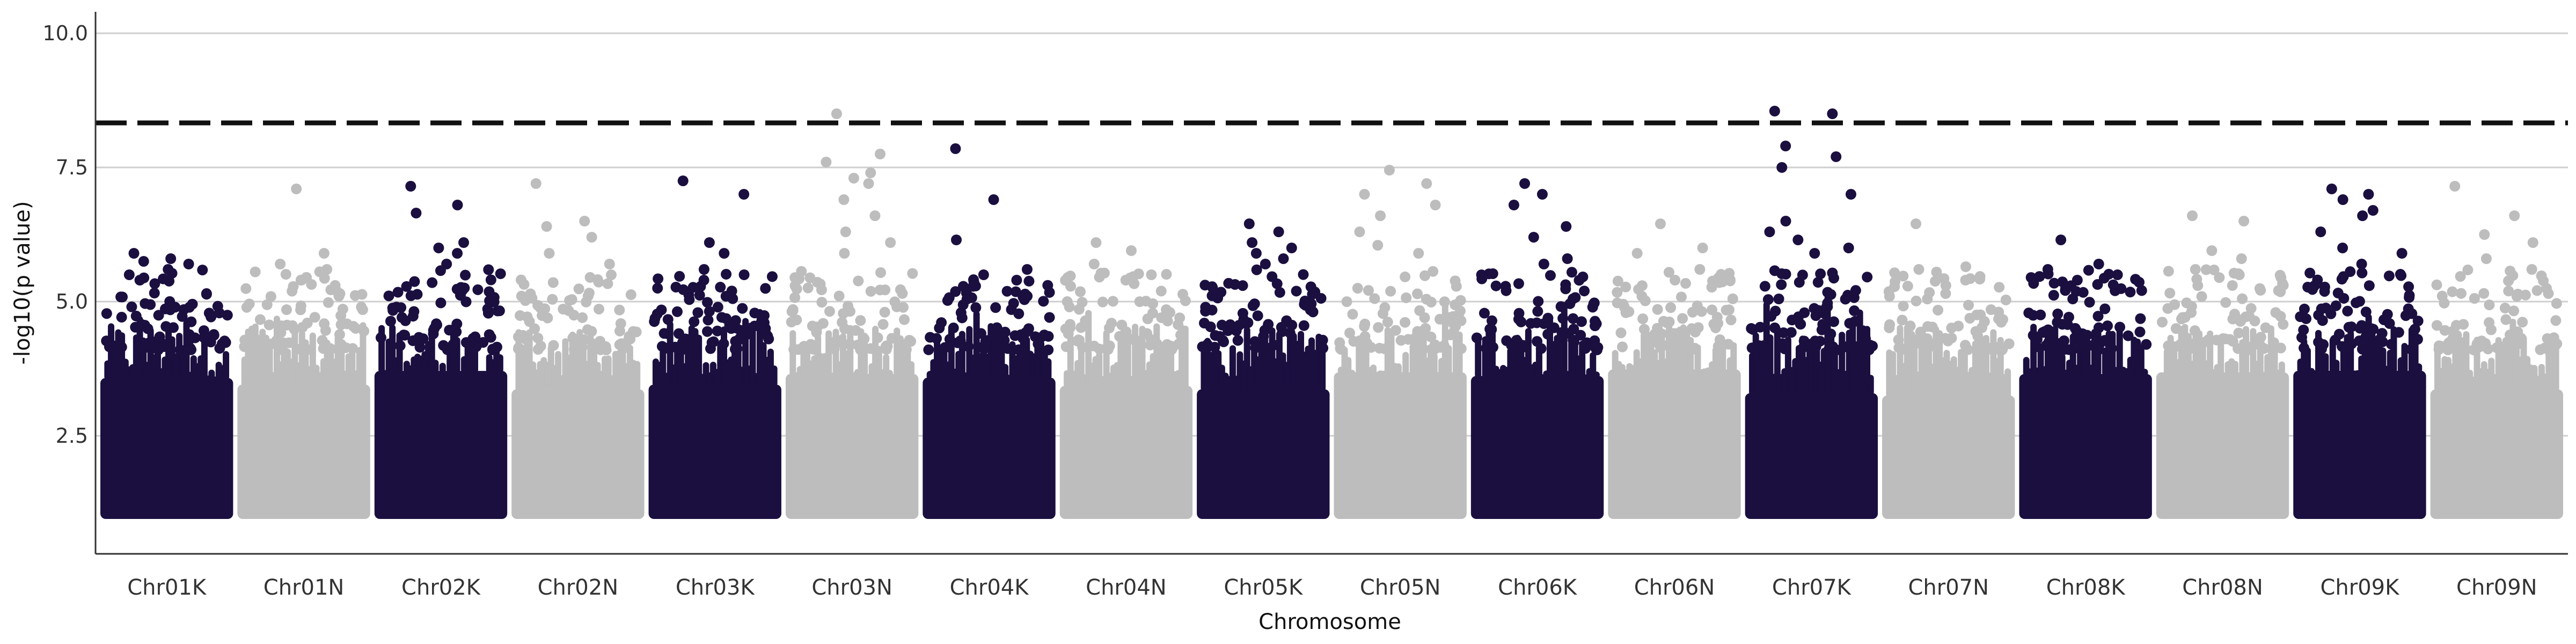  I want to click on y-tick-label: 2.5, so click(72, 436).